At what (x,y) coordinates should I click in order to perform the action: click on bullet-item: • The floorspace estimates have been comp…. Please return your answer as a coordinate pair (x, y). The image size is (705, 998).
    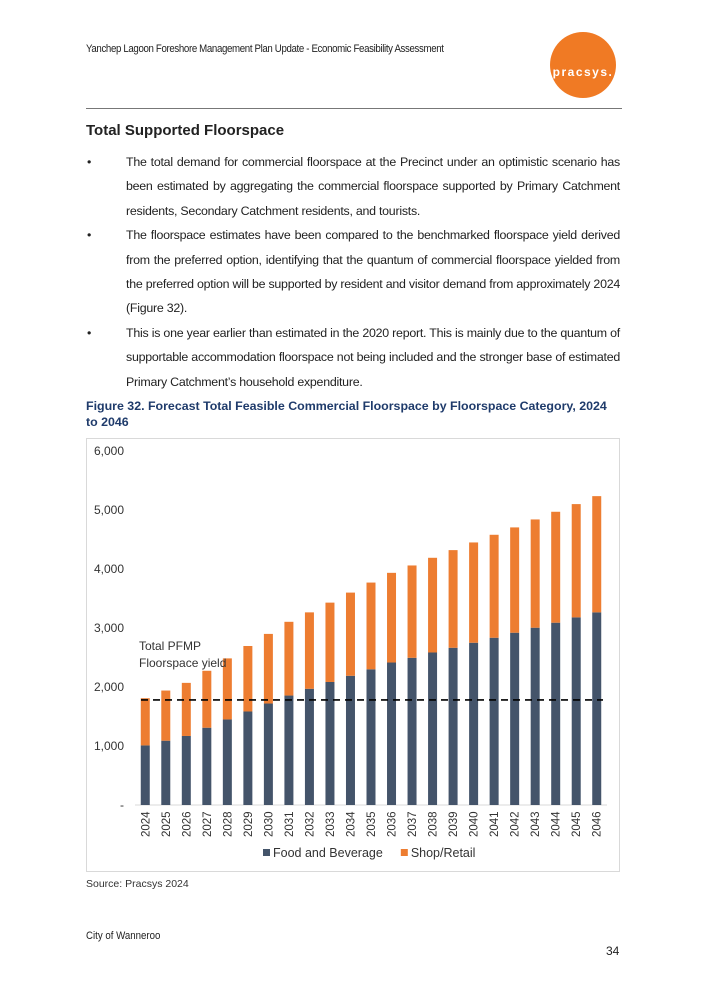
    Looking at the image, I should click on (353, 272).